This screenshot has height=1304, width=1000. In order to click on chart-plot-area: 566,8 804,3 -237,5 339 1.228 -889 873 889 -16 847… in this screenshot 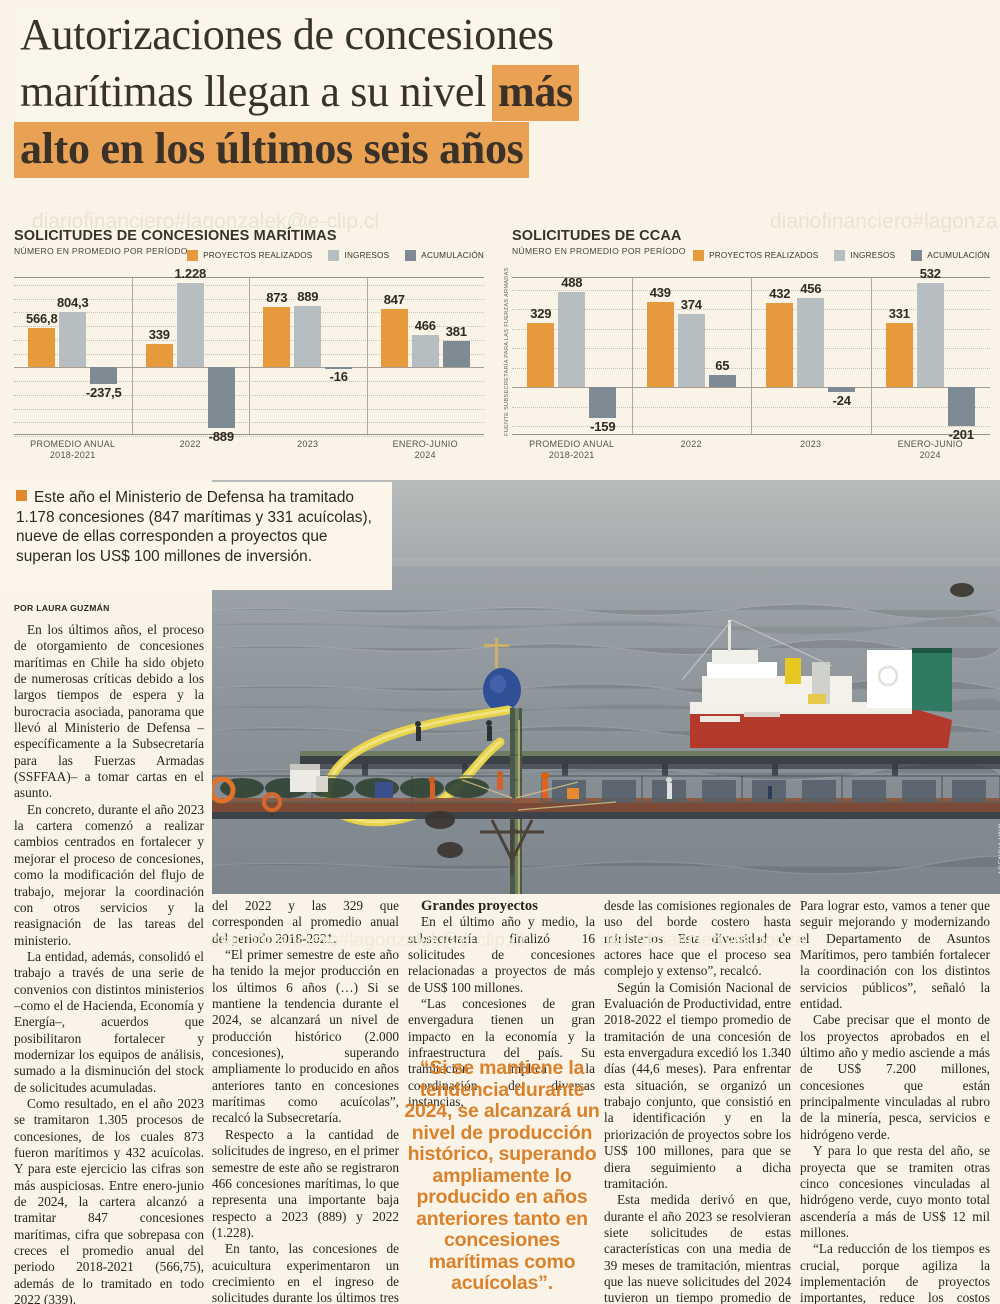, I will do `click(249, 355)`.